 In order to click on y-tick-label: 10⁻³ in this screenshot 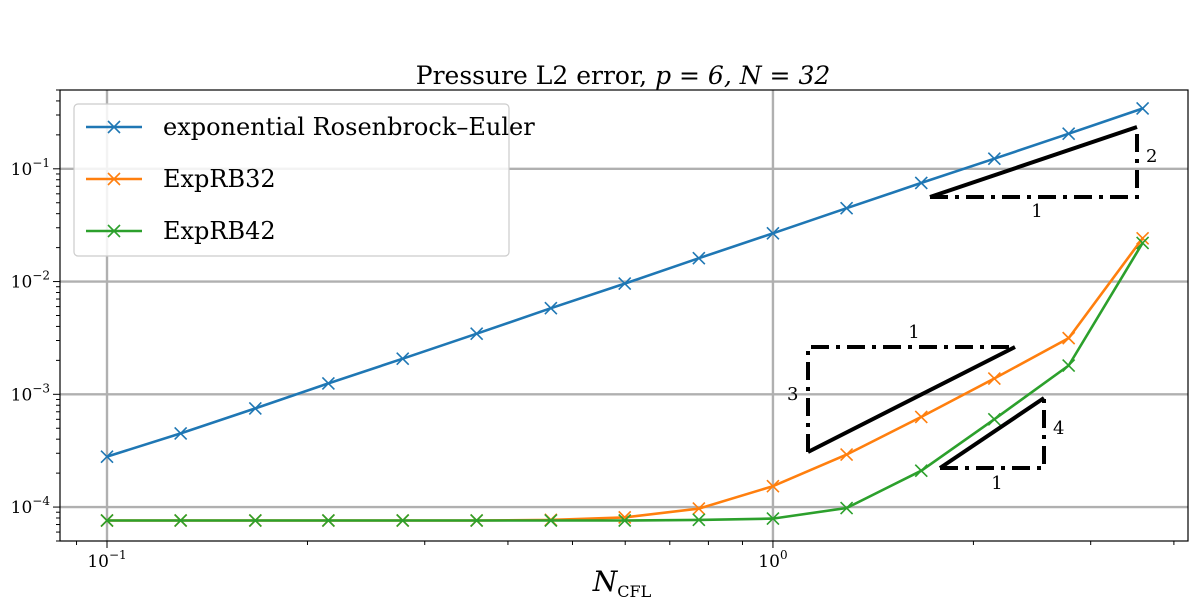, I will do `click(30, 393)`.